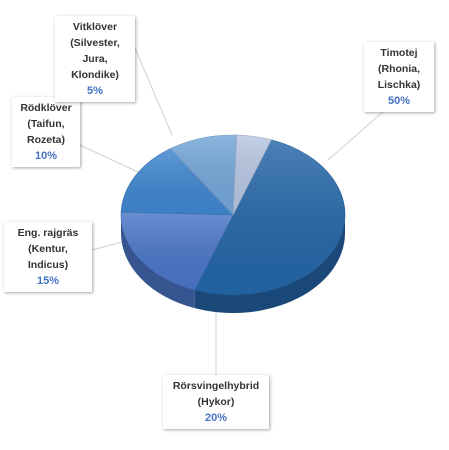 Image resolution: width=449 pixels, height=450 pixels. I want to click on slice-label-vitklover: Vitklöver (Silvester, Jura, Klondike) 5%, so click(95, 59).